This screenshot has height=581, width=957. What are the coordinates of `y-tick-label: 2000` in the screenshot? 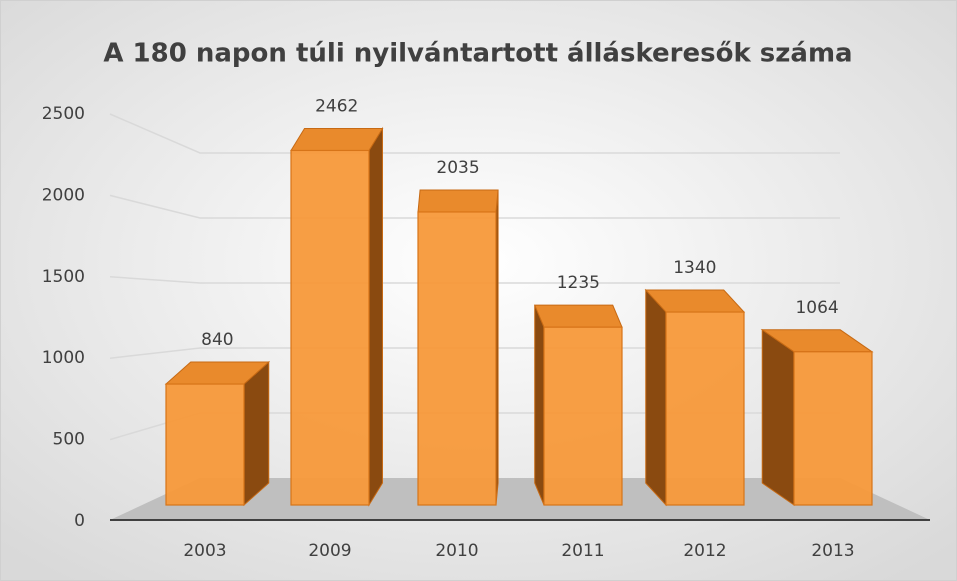 It's located at (63, 195).